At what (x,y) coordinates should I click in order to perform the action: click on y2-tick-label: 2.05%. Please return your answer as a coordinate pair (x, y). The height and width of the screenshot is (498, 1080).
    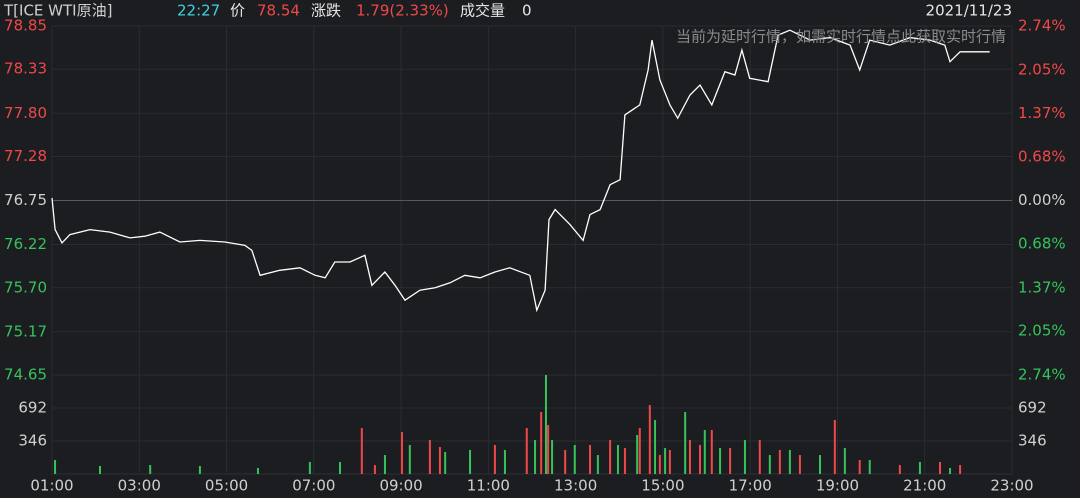
    Looking at the image, I should click on (1042, 69).